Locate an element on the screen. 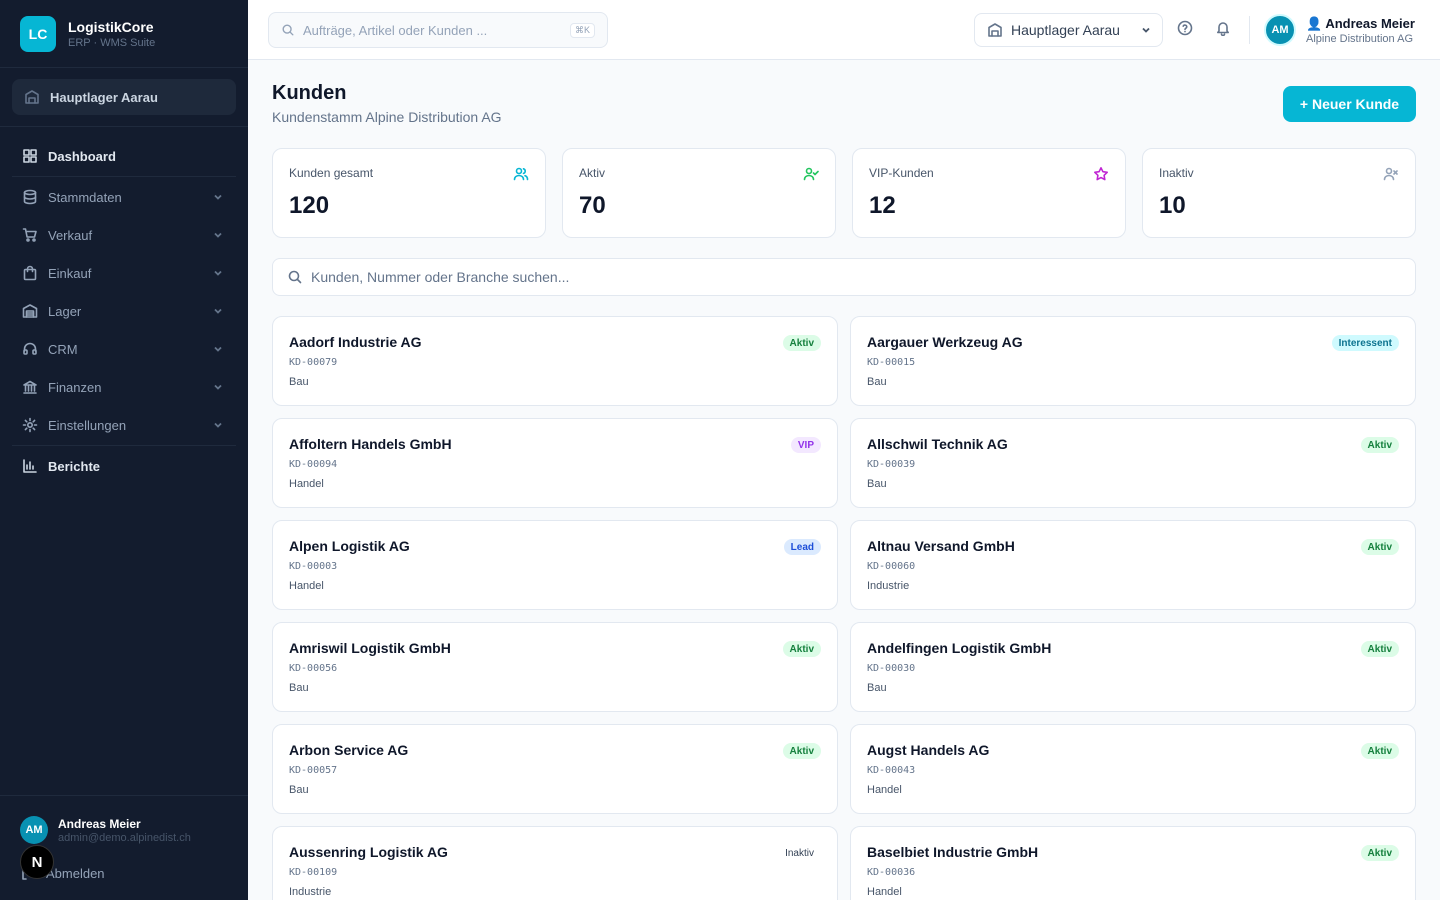  stat-card-vip: VIP-Kunden 12 is located at coordinates (989, 193).